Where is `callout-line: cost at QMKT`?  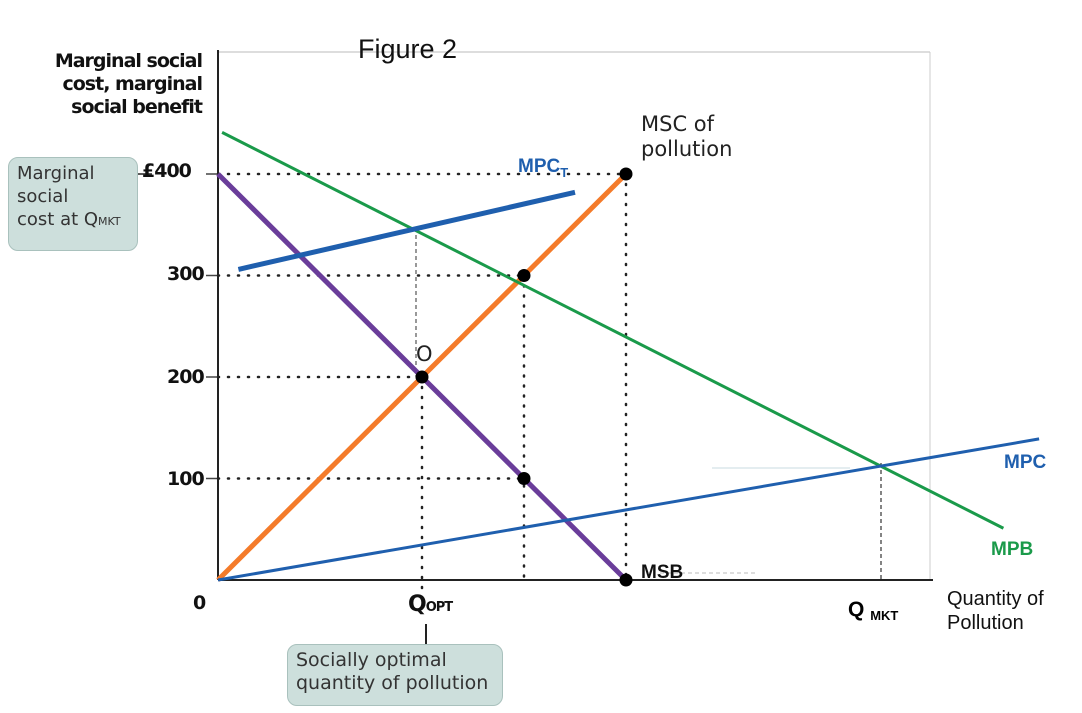
callout-line: cost at QMKT is located at coordinates (73, 220).